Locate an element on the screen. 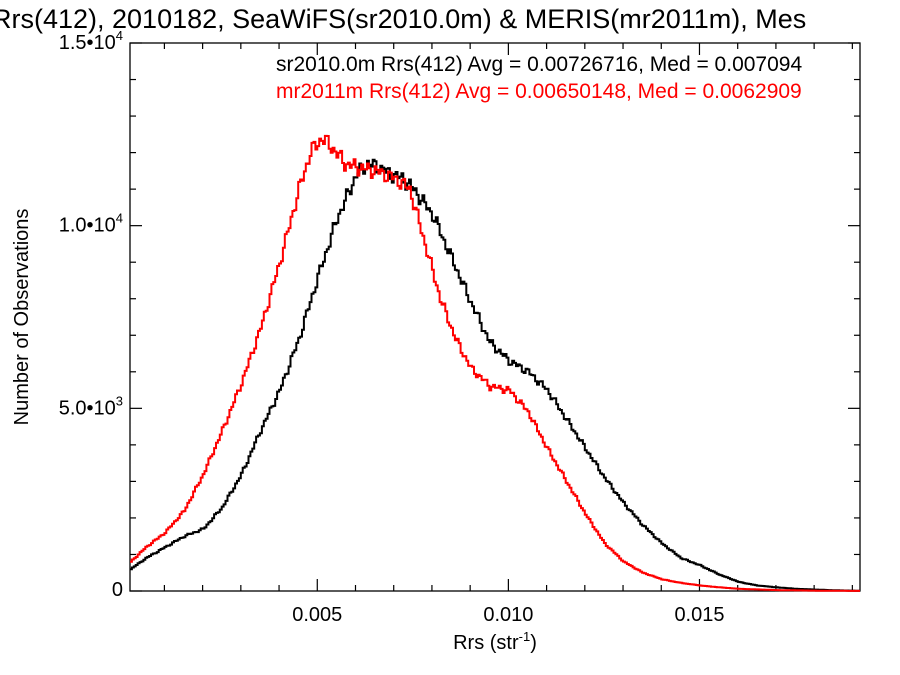 The image size is (900, 675). y-axis-label: Number of Observations is located at coordinates (22, 317).